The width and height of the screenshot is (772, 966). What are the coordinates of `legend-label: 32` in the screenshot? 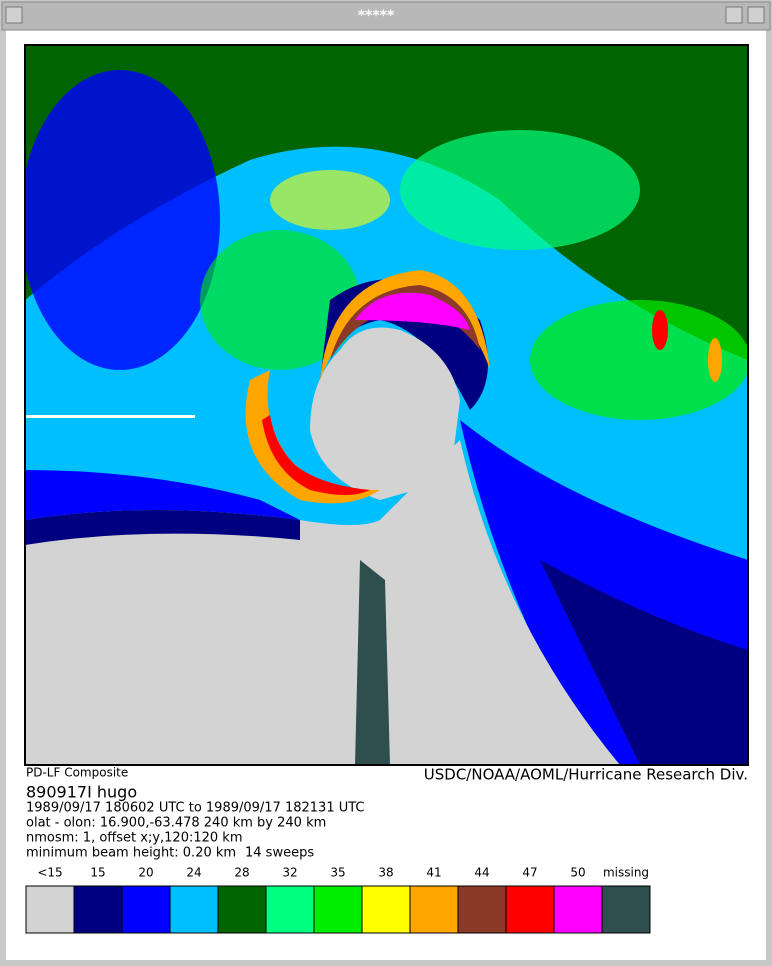 It's located at (289, 873).